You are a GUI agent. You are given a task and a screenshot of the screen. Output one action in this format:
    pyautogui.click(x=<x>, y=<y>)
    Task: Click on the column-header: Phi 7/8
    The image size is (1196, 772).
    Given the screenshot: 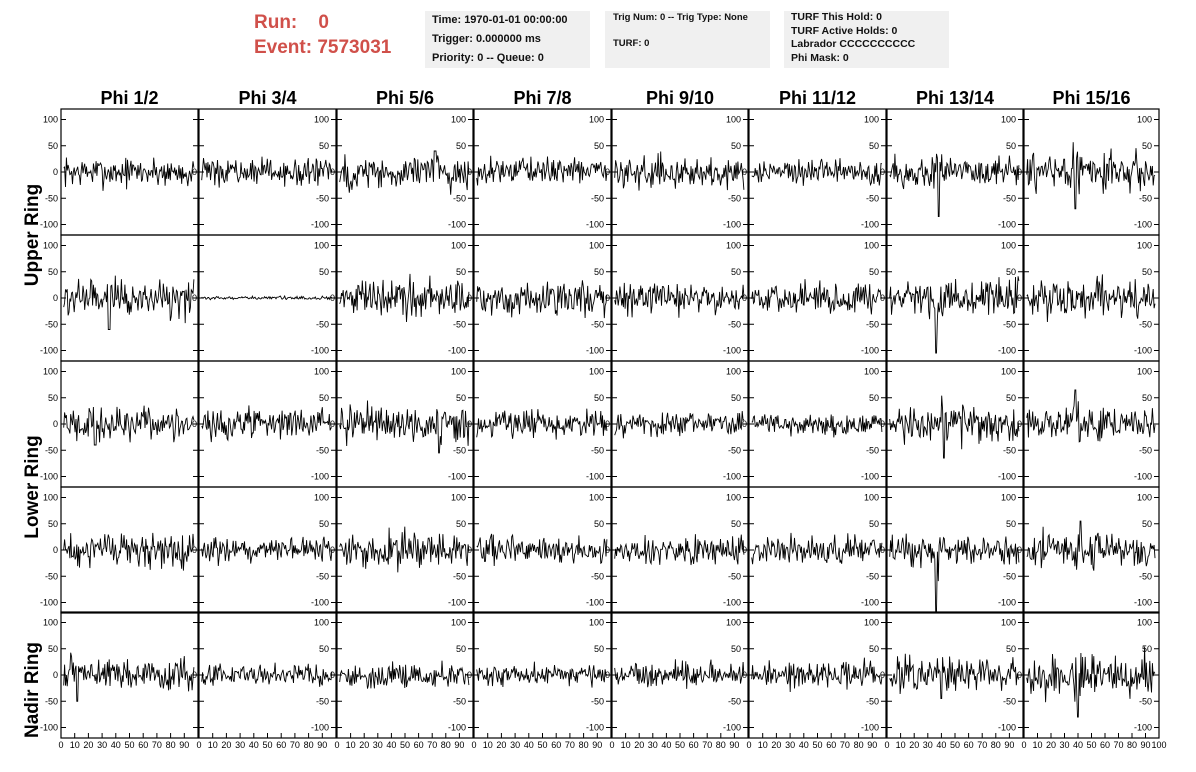 What is the action you would take?
    pyautogui.click(x=542, y=98)
    